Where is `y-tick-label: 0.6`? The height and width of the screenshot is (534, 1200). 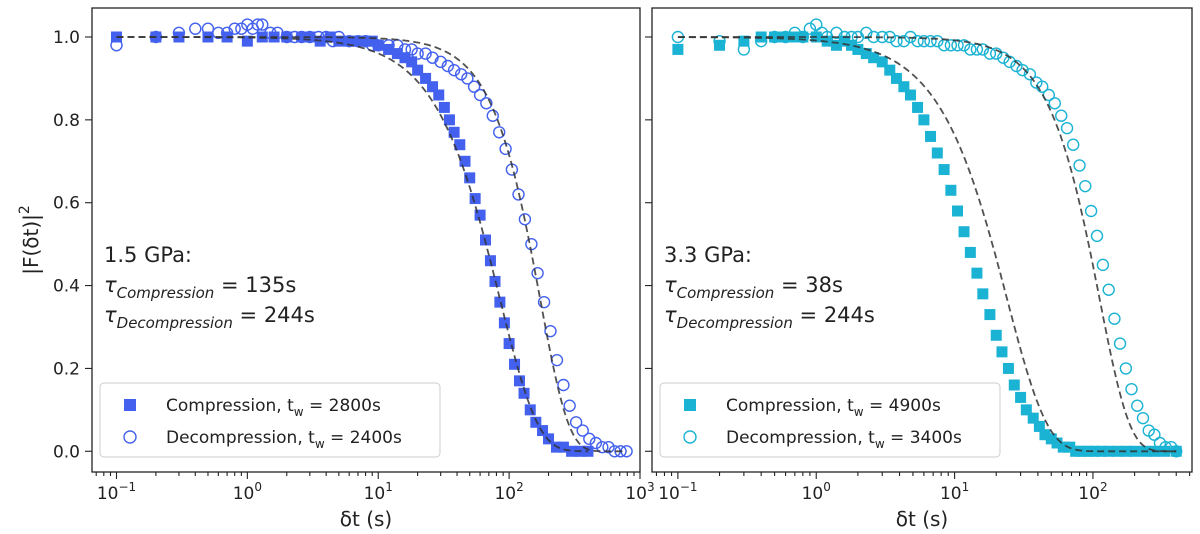
y-tick-label: 0.6 is located at coordinates (66, 204).